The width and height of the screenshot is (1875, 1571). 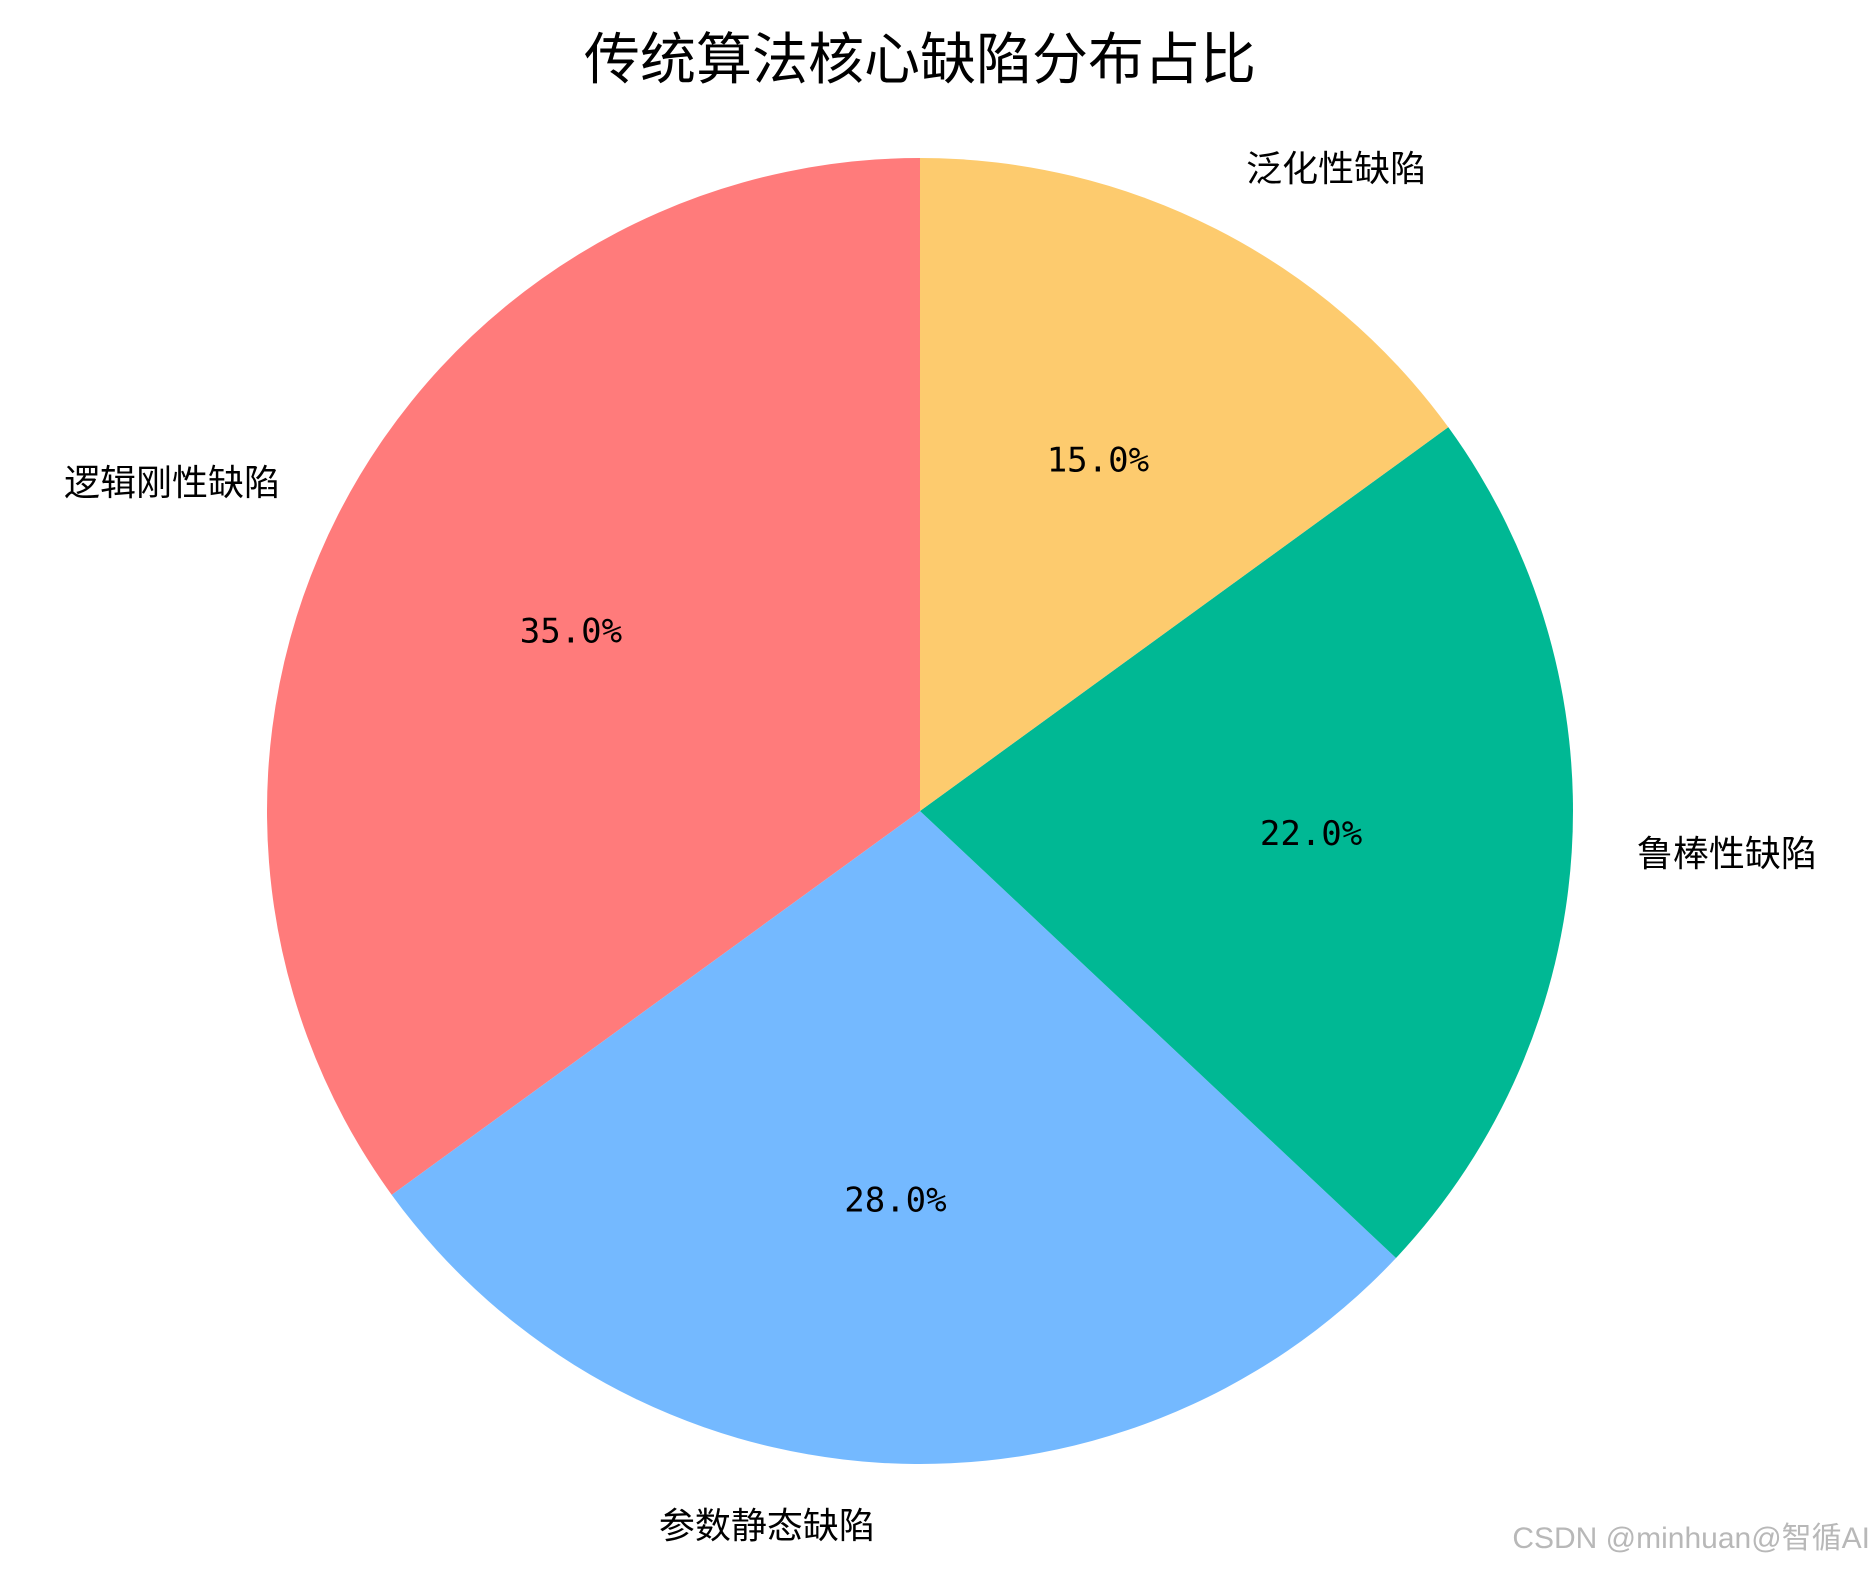 What do you see at coordinates (1336, 169) in the screenshot?
I see `slice-label: 泛化性缺陷` at bounding box center [1336, 169].